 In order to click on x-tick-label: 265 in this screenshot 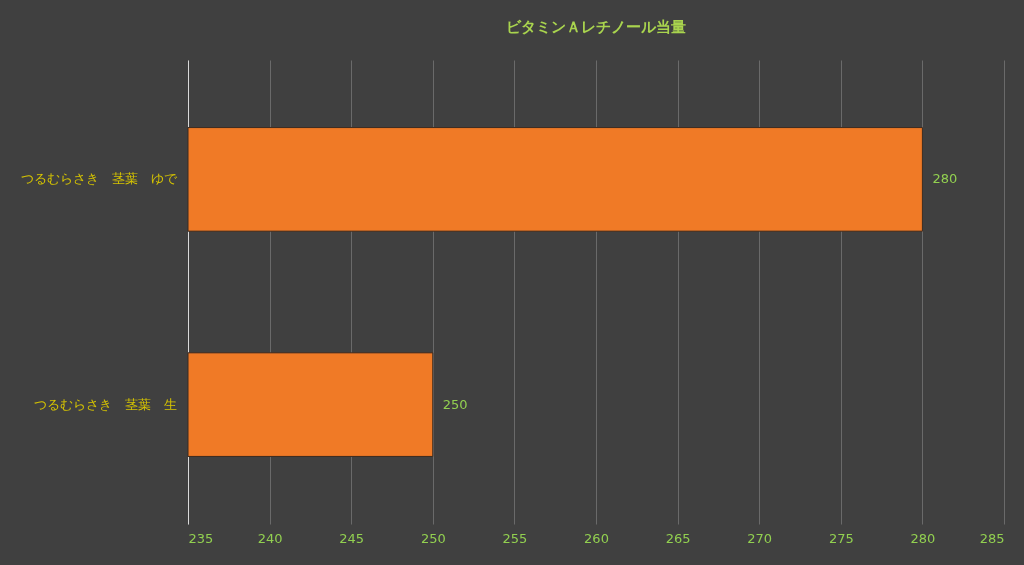, I will do `click(678, 538)`.